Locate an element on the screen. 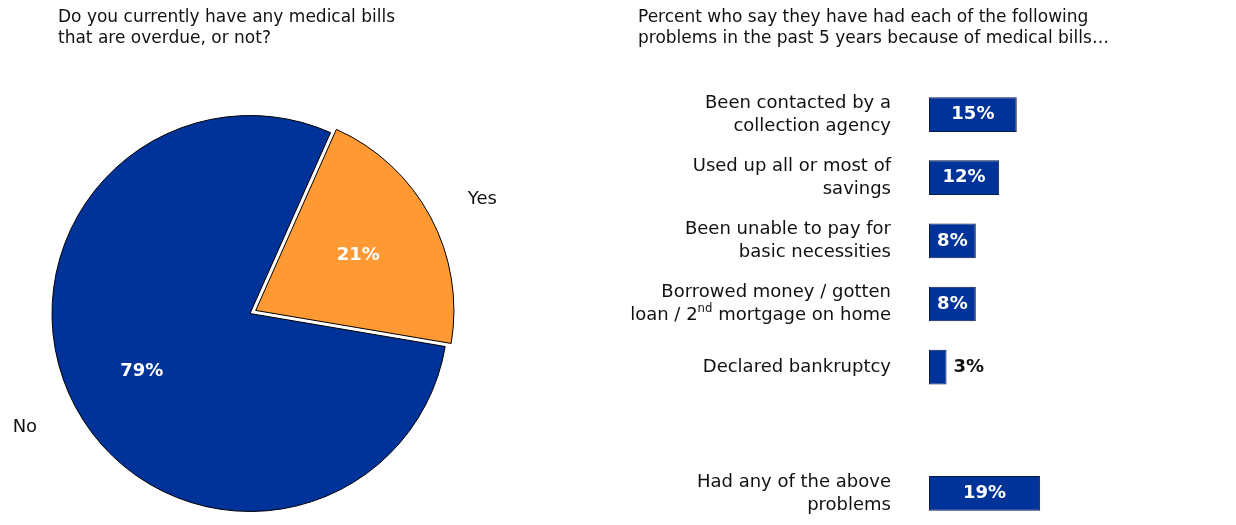 The image size is (1236, 525). data-label: 21% is located at coordinates (358, 254).